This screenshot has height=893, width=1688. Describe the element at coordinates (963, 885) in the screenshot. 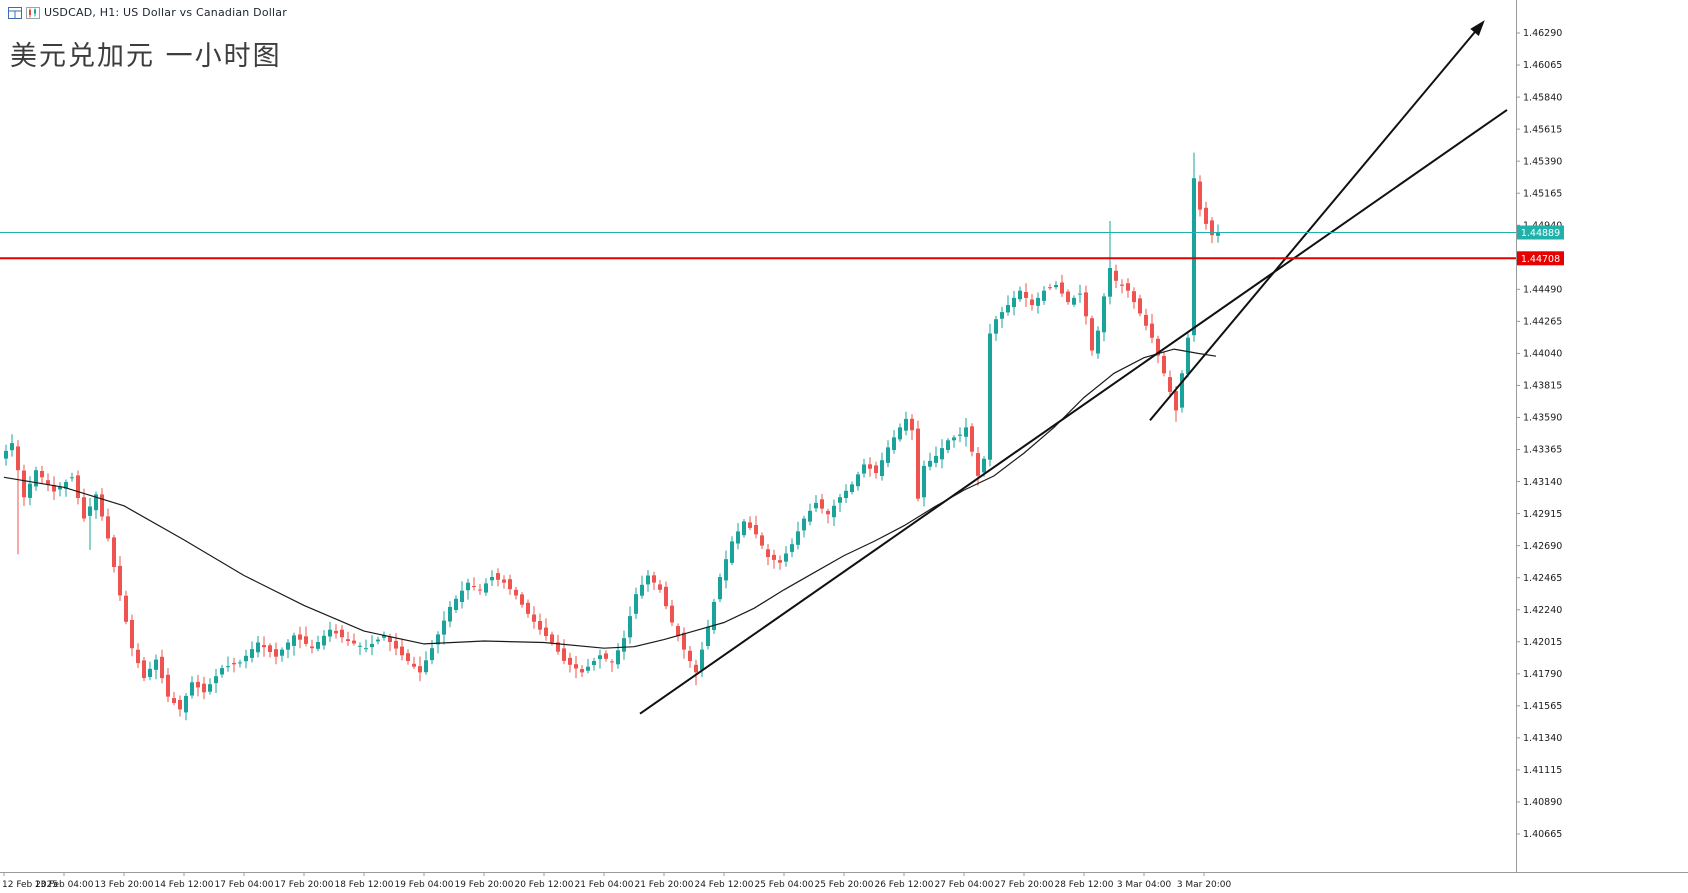

I see `time-tick-label: 27 Feb 04:00` at that location.